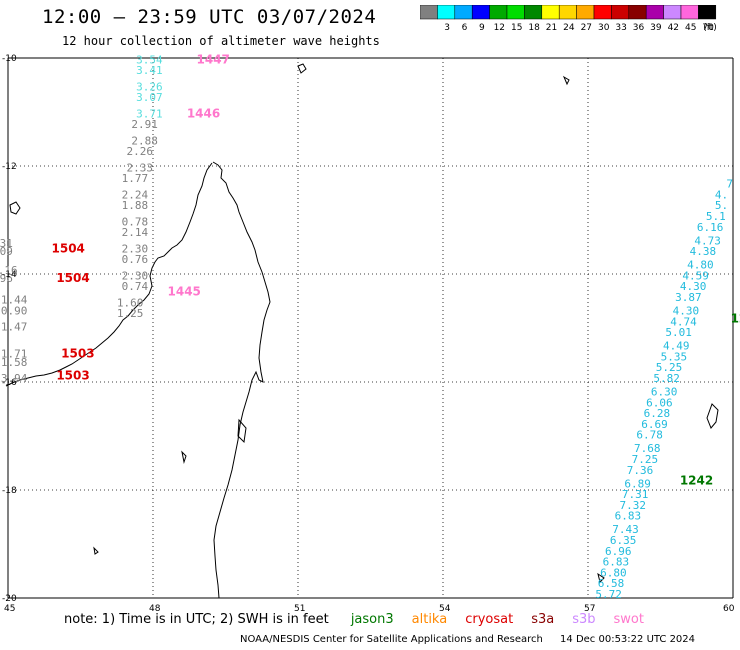 The image size is (740, 650). Describe the element at coordinates (14, 327) in the screenshot. I see `wave-height-value: 1.47` at that location.